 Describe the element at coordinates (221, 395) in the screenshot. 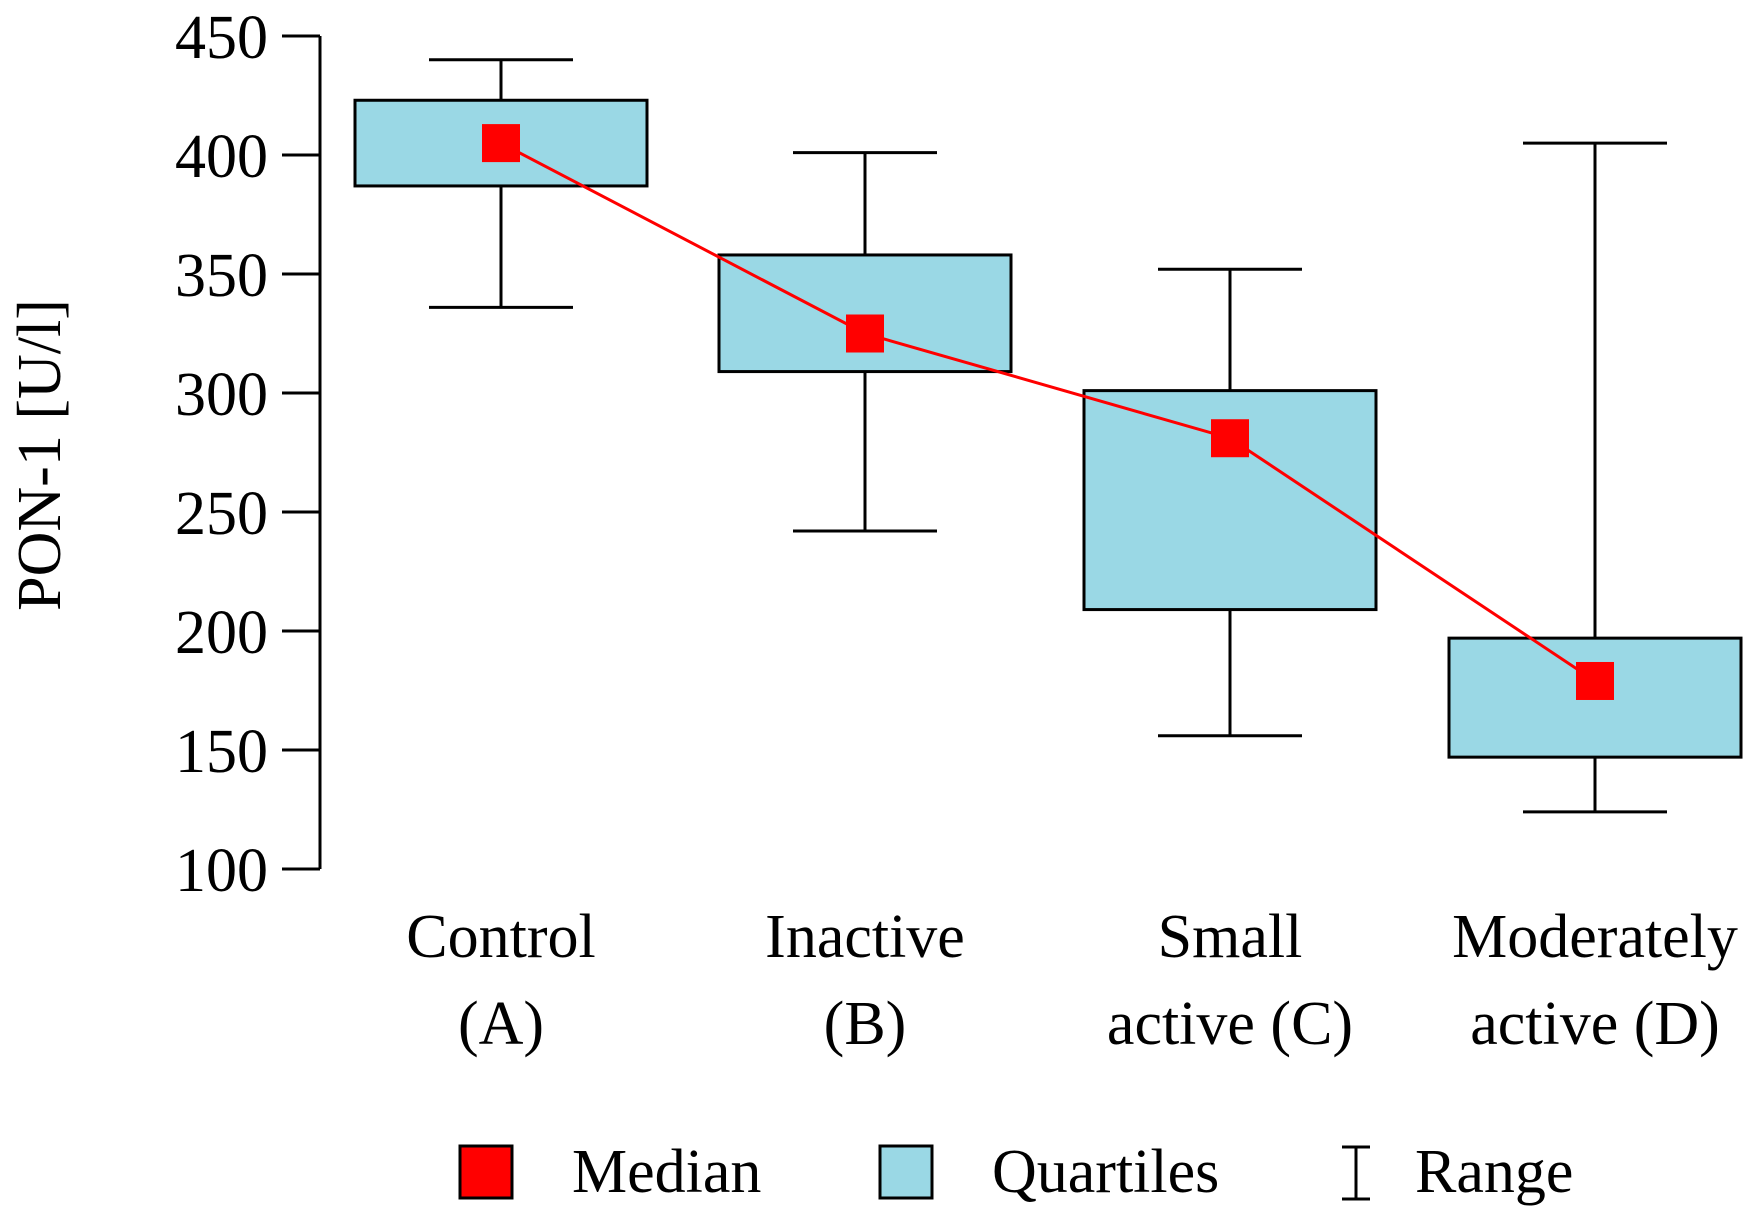

I see `y-tick-label-300: 300` at that location.